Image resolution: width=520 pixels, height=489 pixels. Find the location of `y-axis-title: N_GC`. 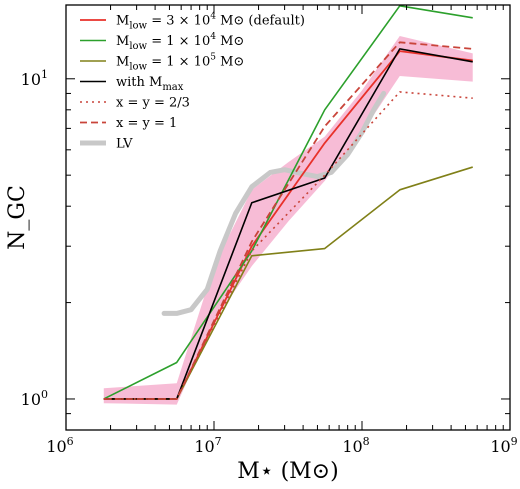

y-axis-title: N_GC is located at coordinates (17, 217).